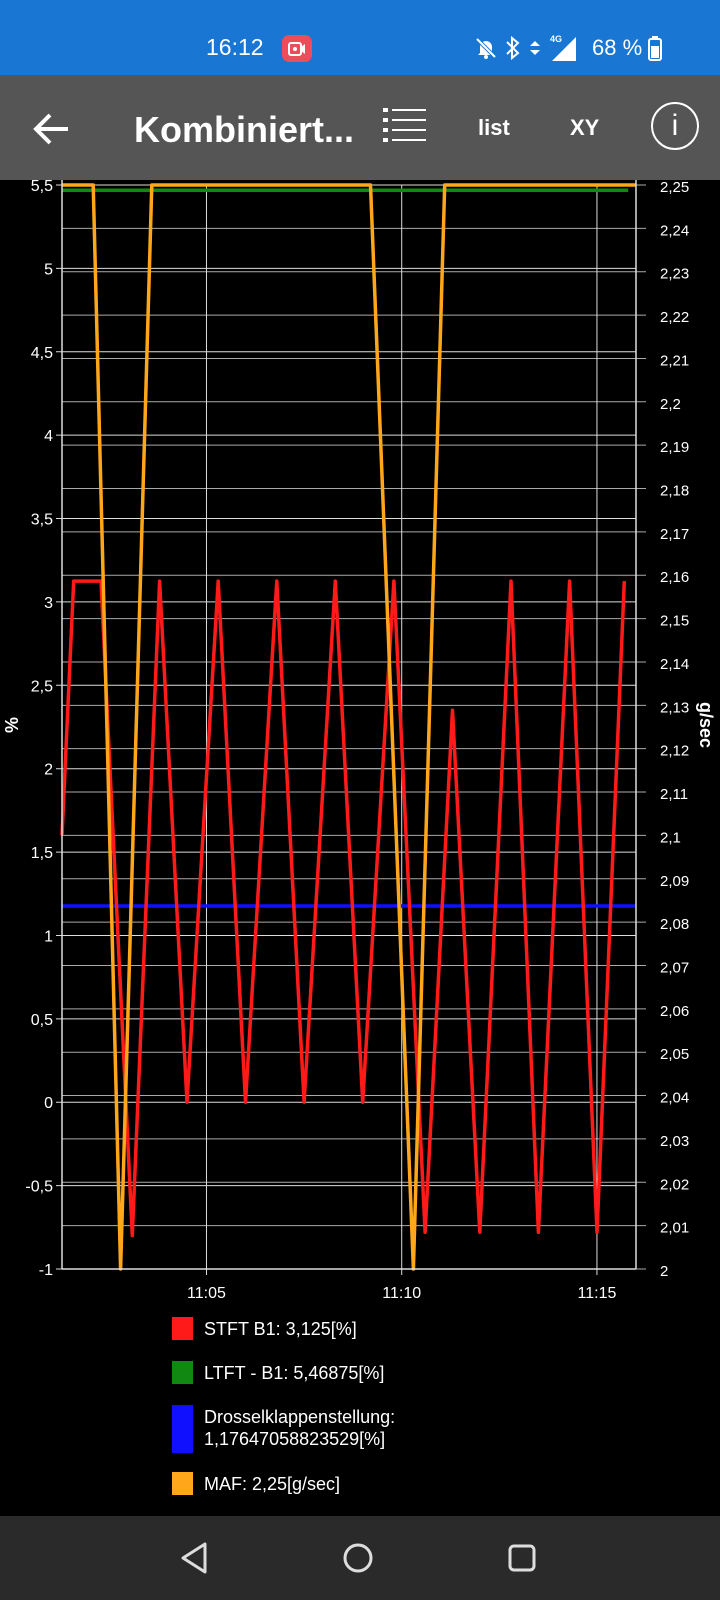  What do you see at coordinates (670, 837) in the screenshot?
I see `y2-tick-label: 2,1` at bounding box center [670, 837].